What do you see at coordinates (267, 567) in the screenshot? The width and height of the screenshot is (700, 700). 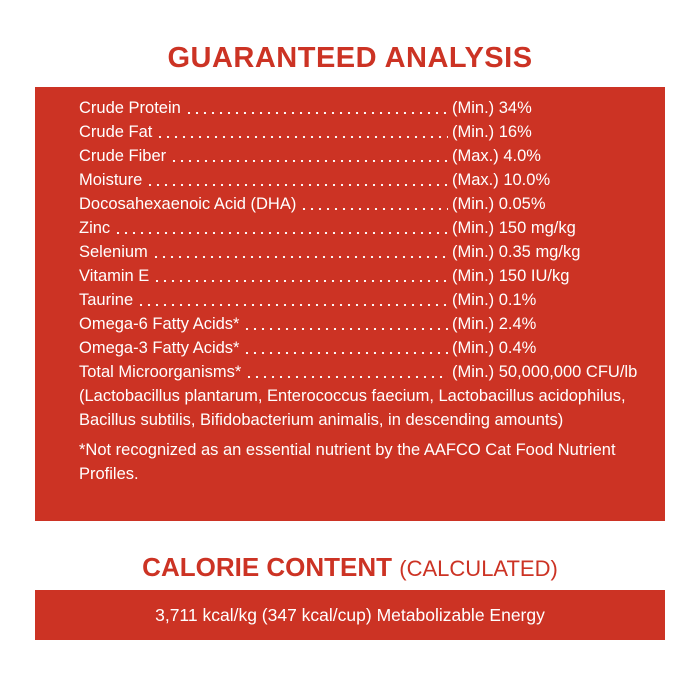 I see `calorie-title: CALORIE CONTENT` at bounding box center [267, 567].